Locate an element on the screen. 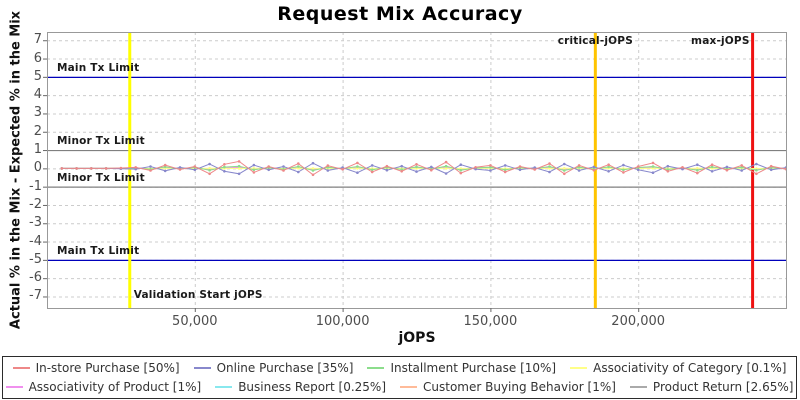 The width and height of the screenshot is (800, 400). legend-item: In-store Purchase [50%] is located at coordinates (96, 368).